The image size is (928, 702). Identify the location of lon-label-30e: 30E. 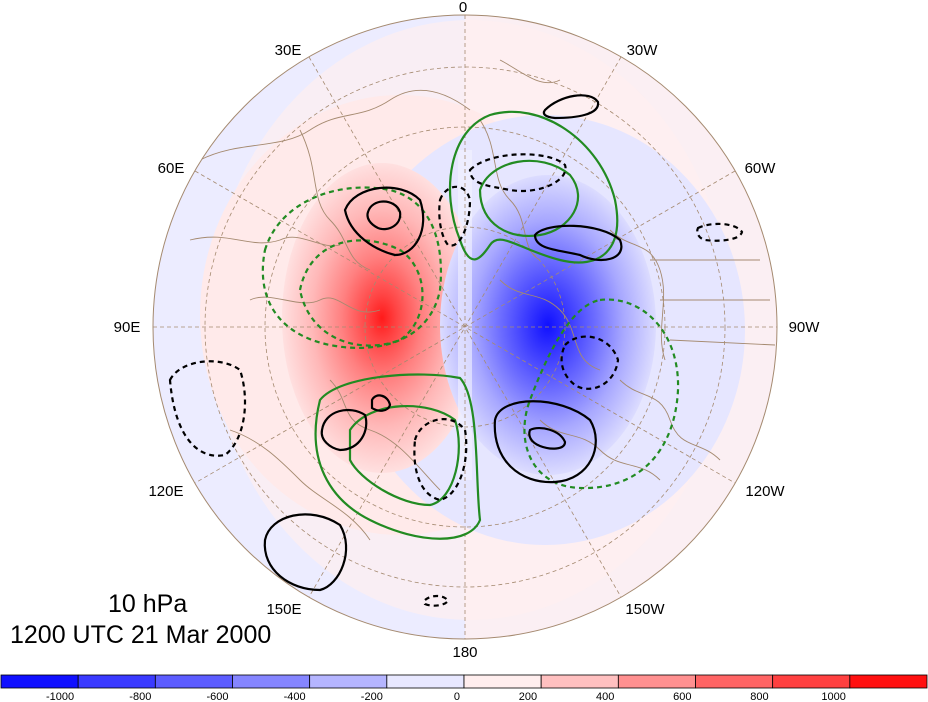
(288, 50).